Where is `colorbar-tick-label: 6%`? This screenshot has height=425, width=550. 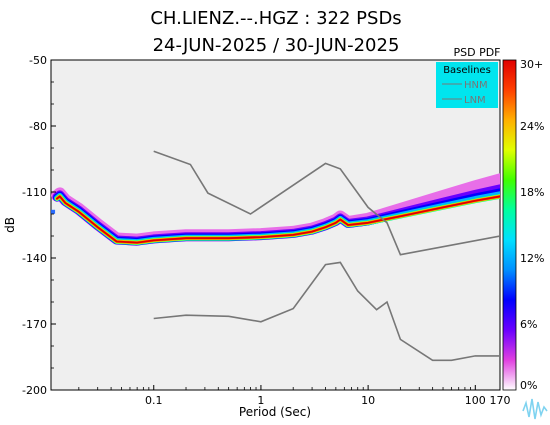
colorbar-tick-label: 6% is located at coordinates (528, 324).